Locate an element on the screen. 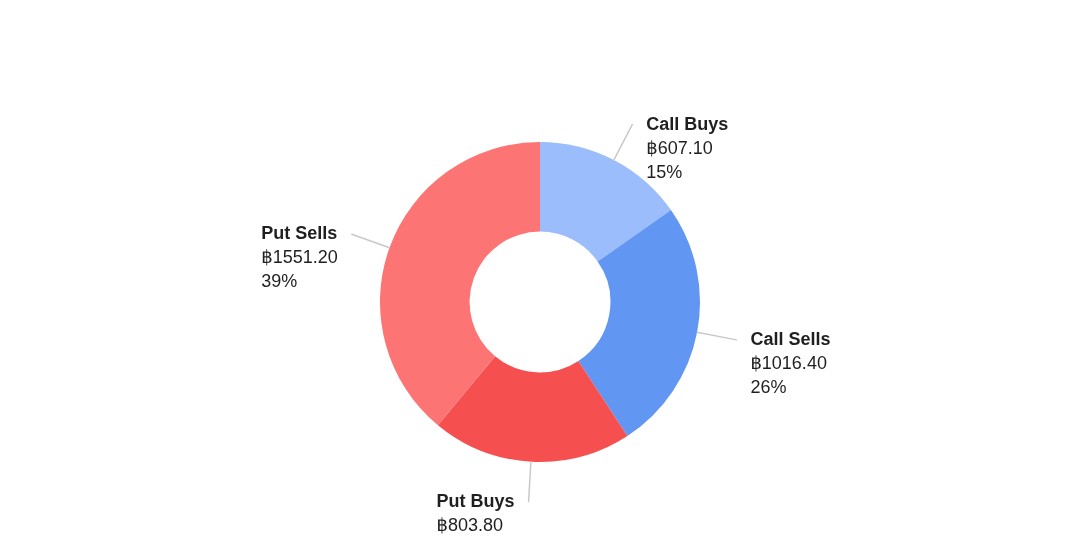 The image size is (1080, 543). data-label: ฿607.10 15% is located at coordinates (679, 159).